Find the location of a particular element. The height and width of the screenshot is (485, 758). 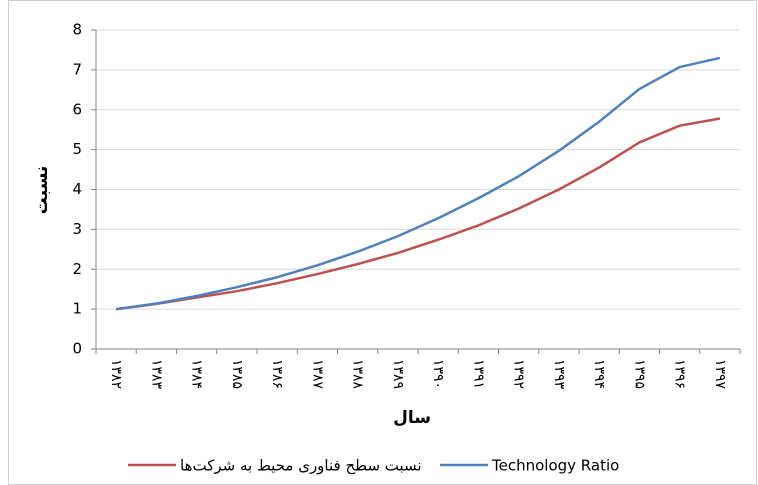

x-tick-label: ۱۳۸۴ is located at coordinates (197, 374).